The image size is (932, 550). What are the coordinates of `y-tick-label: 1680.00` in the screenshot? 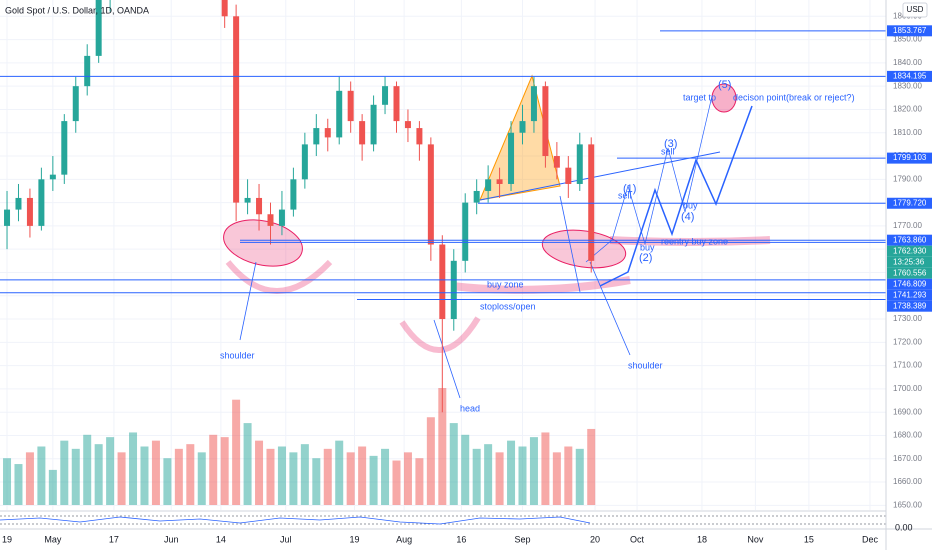 It's located at (907, 435).